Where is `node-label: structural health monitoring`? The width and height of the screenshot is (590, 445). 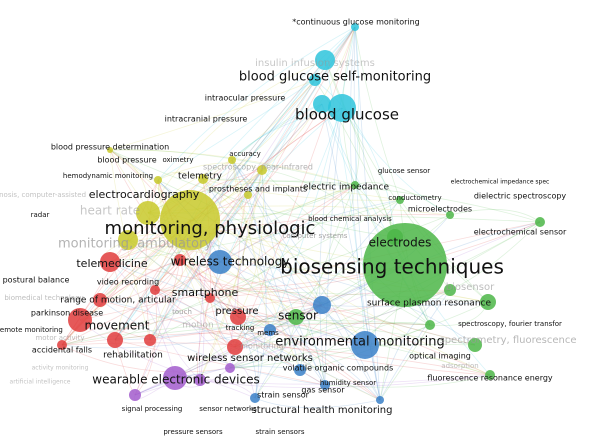 node-label: structural health monitoring is located at coordinates (322, 410).